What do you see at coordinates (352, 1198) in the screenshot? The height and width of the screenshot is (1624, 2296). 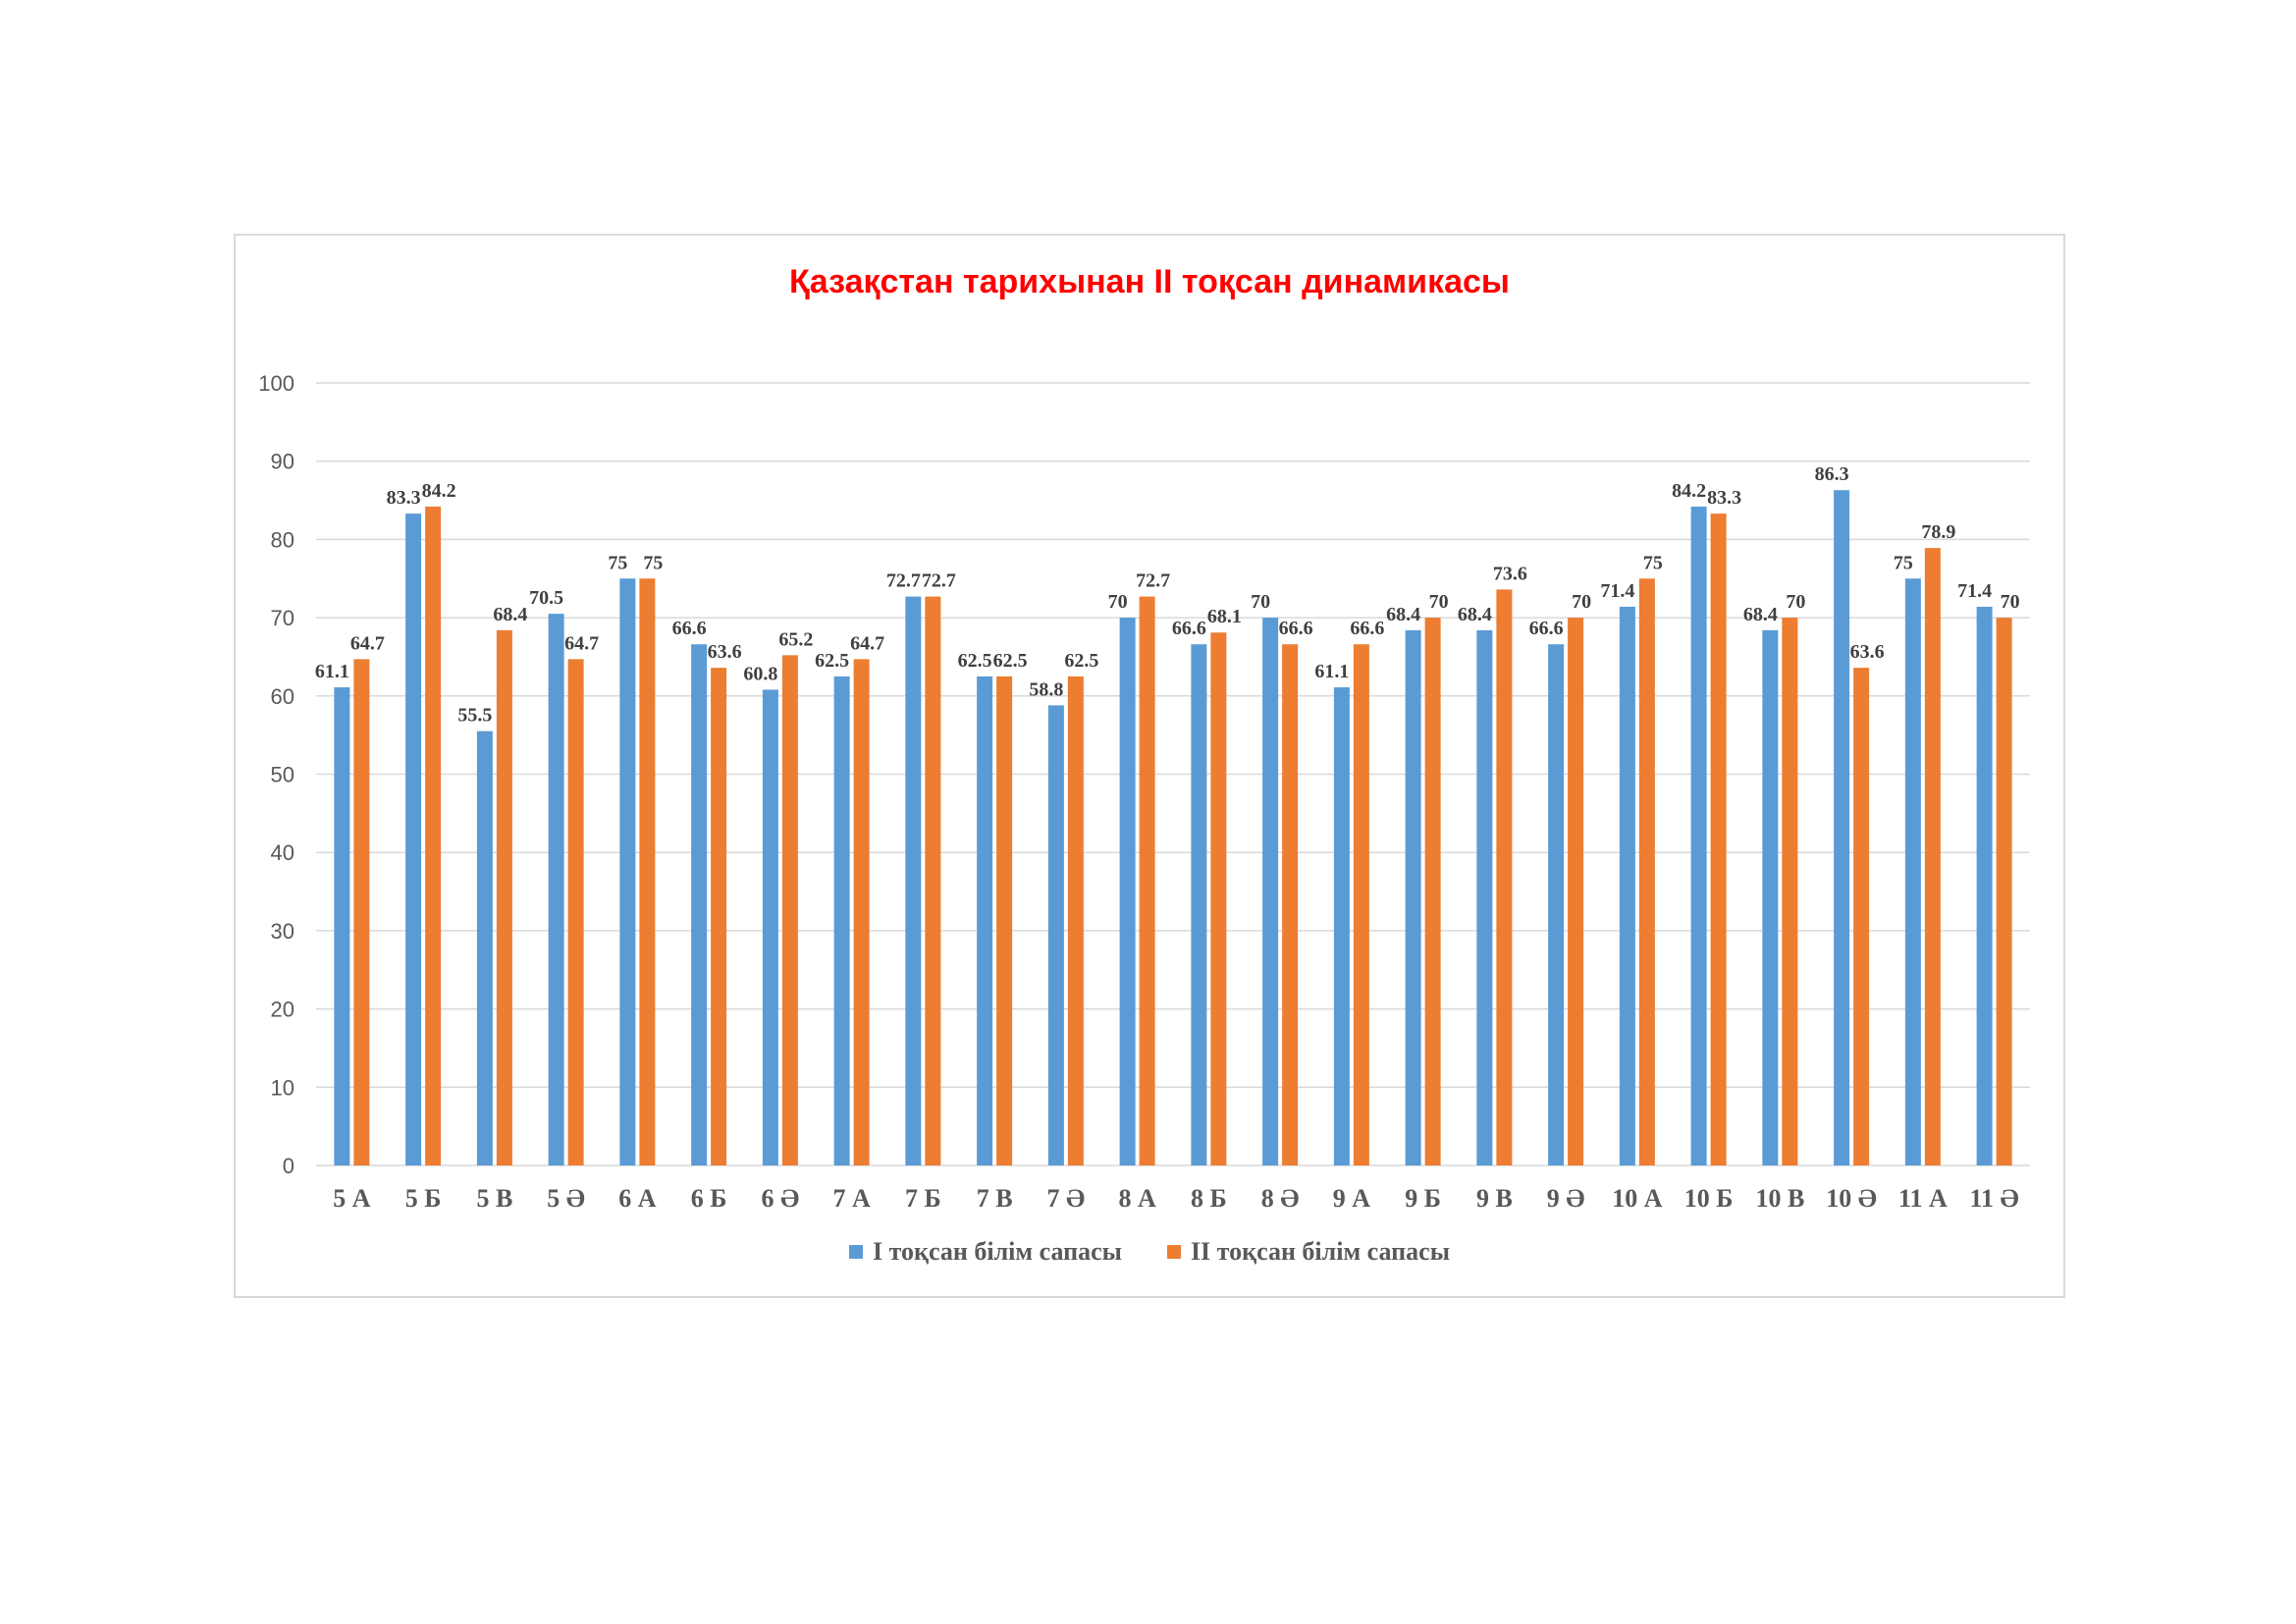 I see `x-tick-label: 5 А` at bounding box center [352, 1198].